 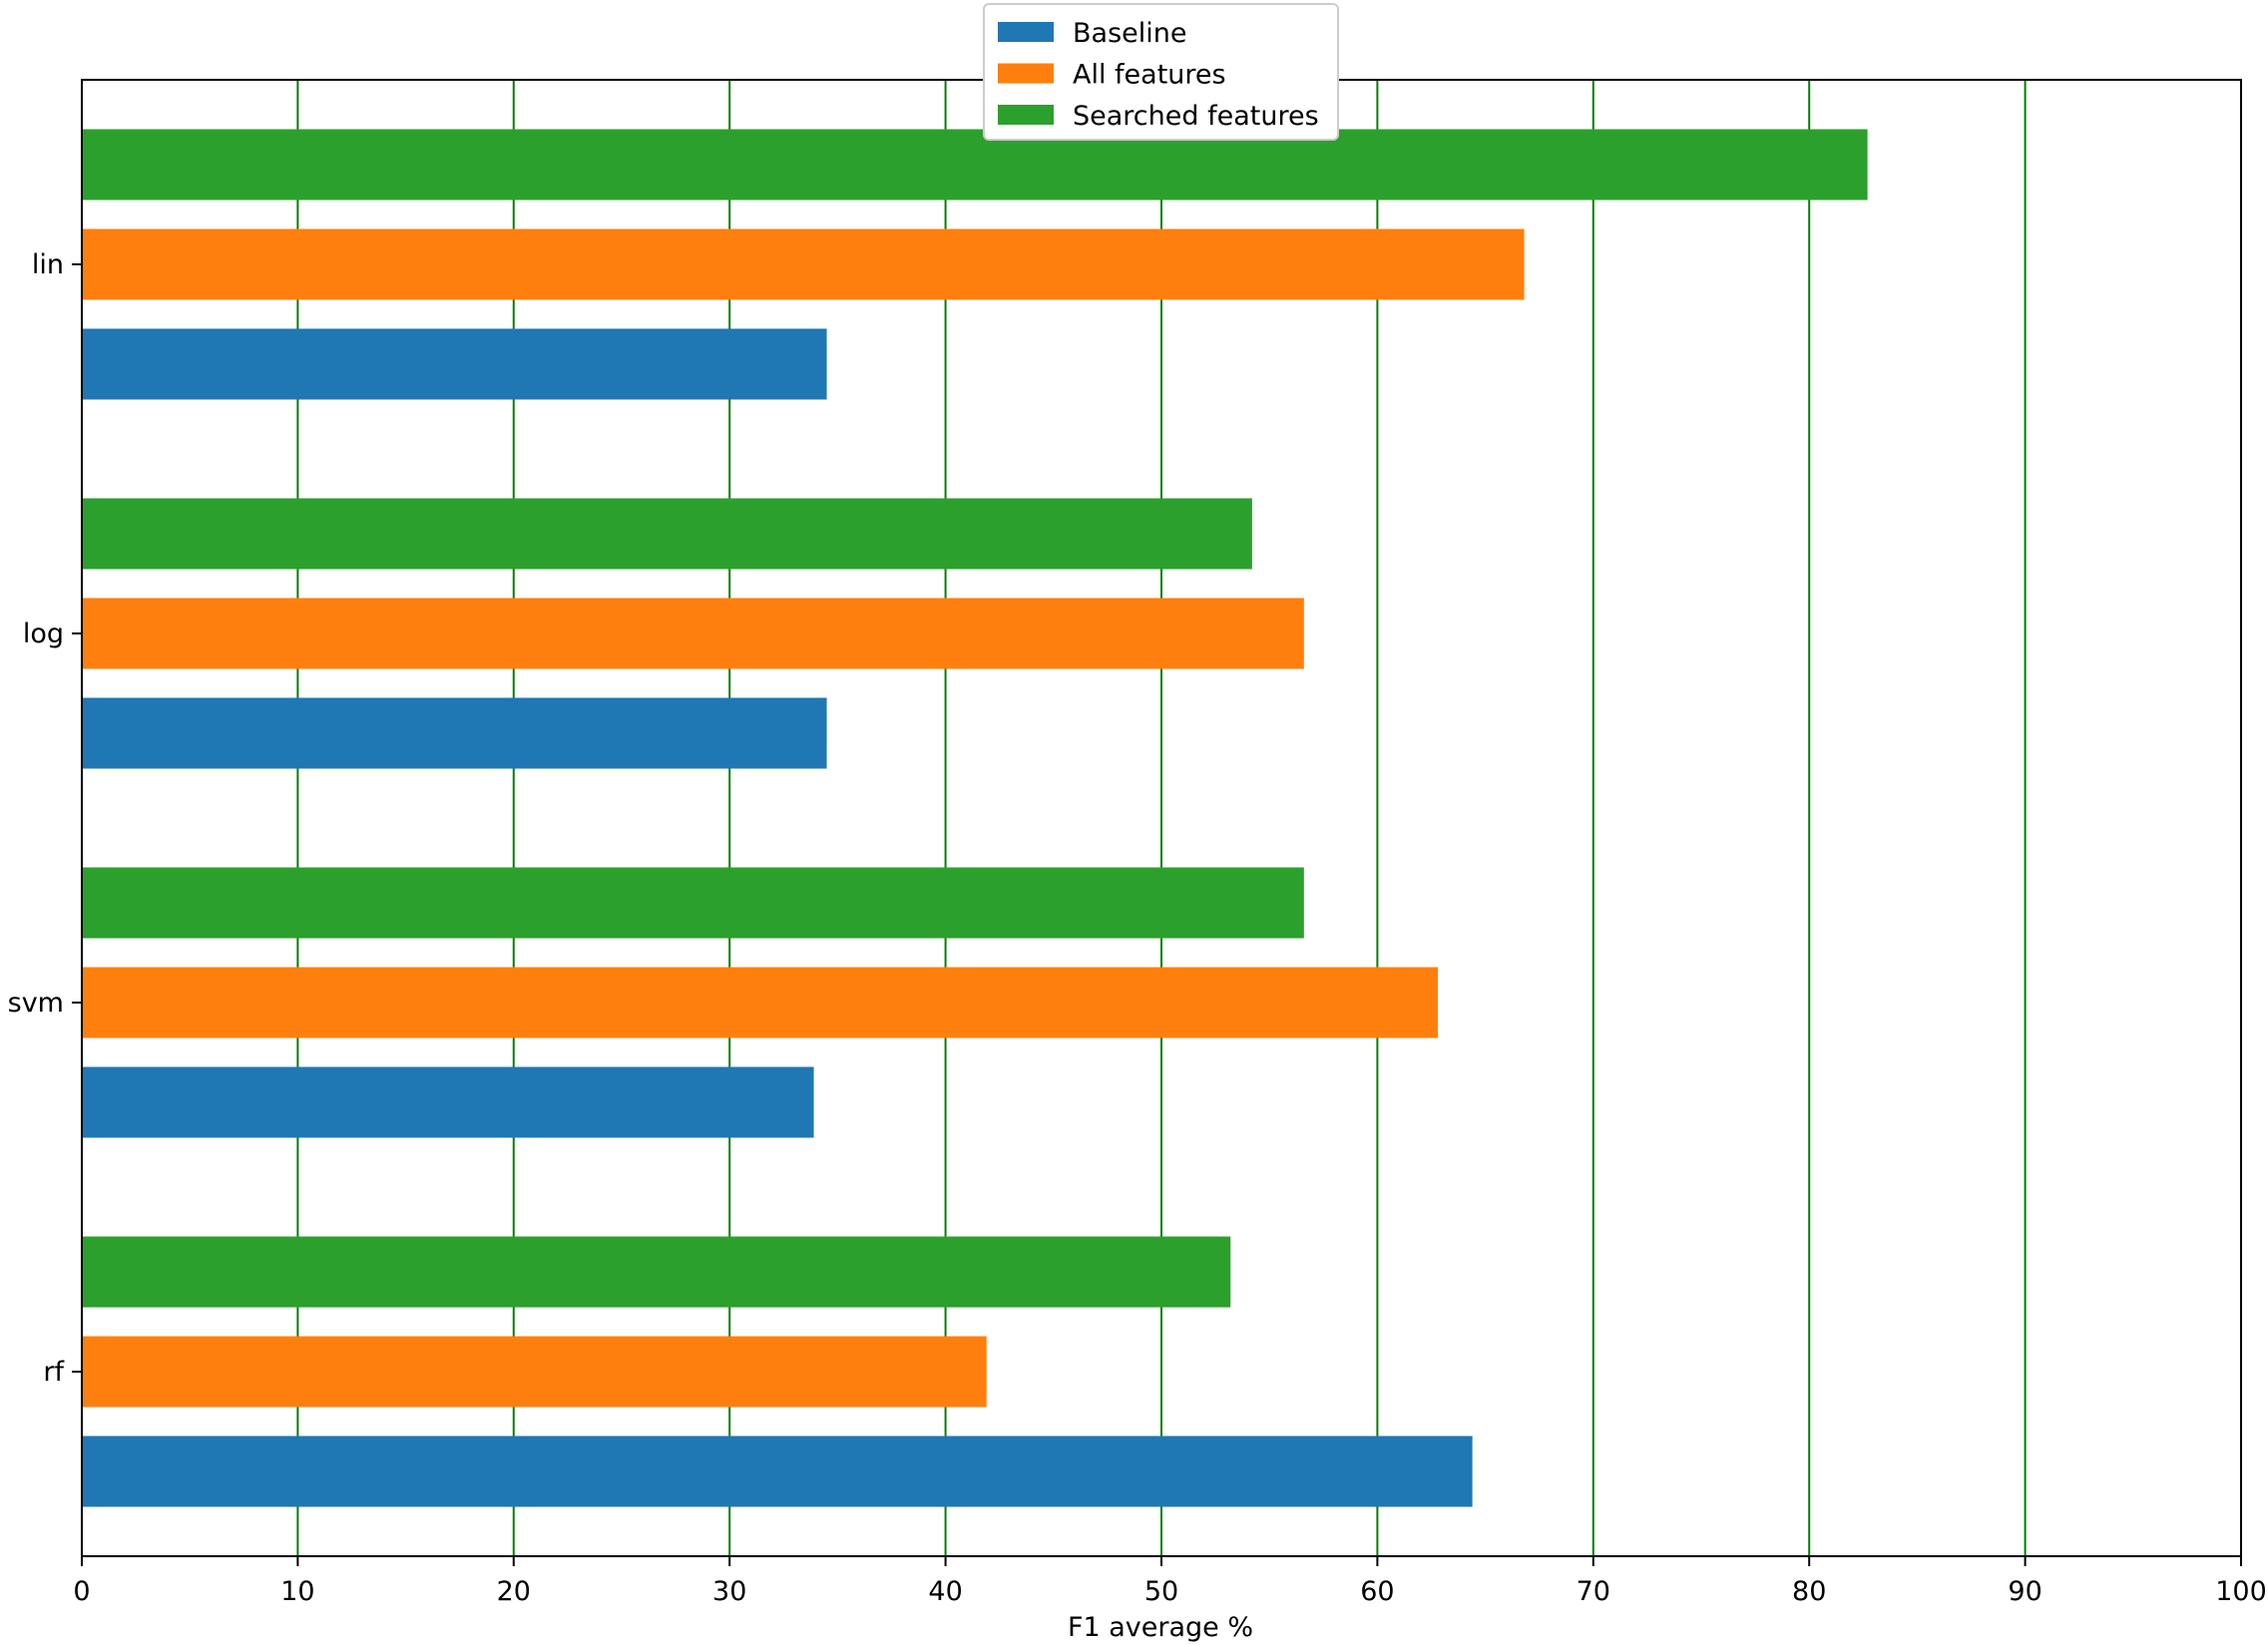 What do you see at coordinates (1160, 1627) in the screenshot?
I see `x-axis-title: F1 average %` at bounding box center [1160, 1627].